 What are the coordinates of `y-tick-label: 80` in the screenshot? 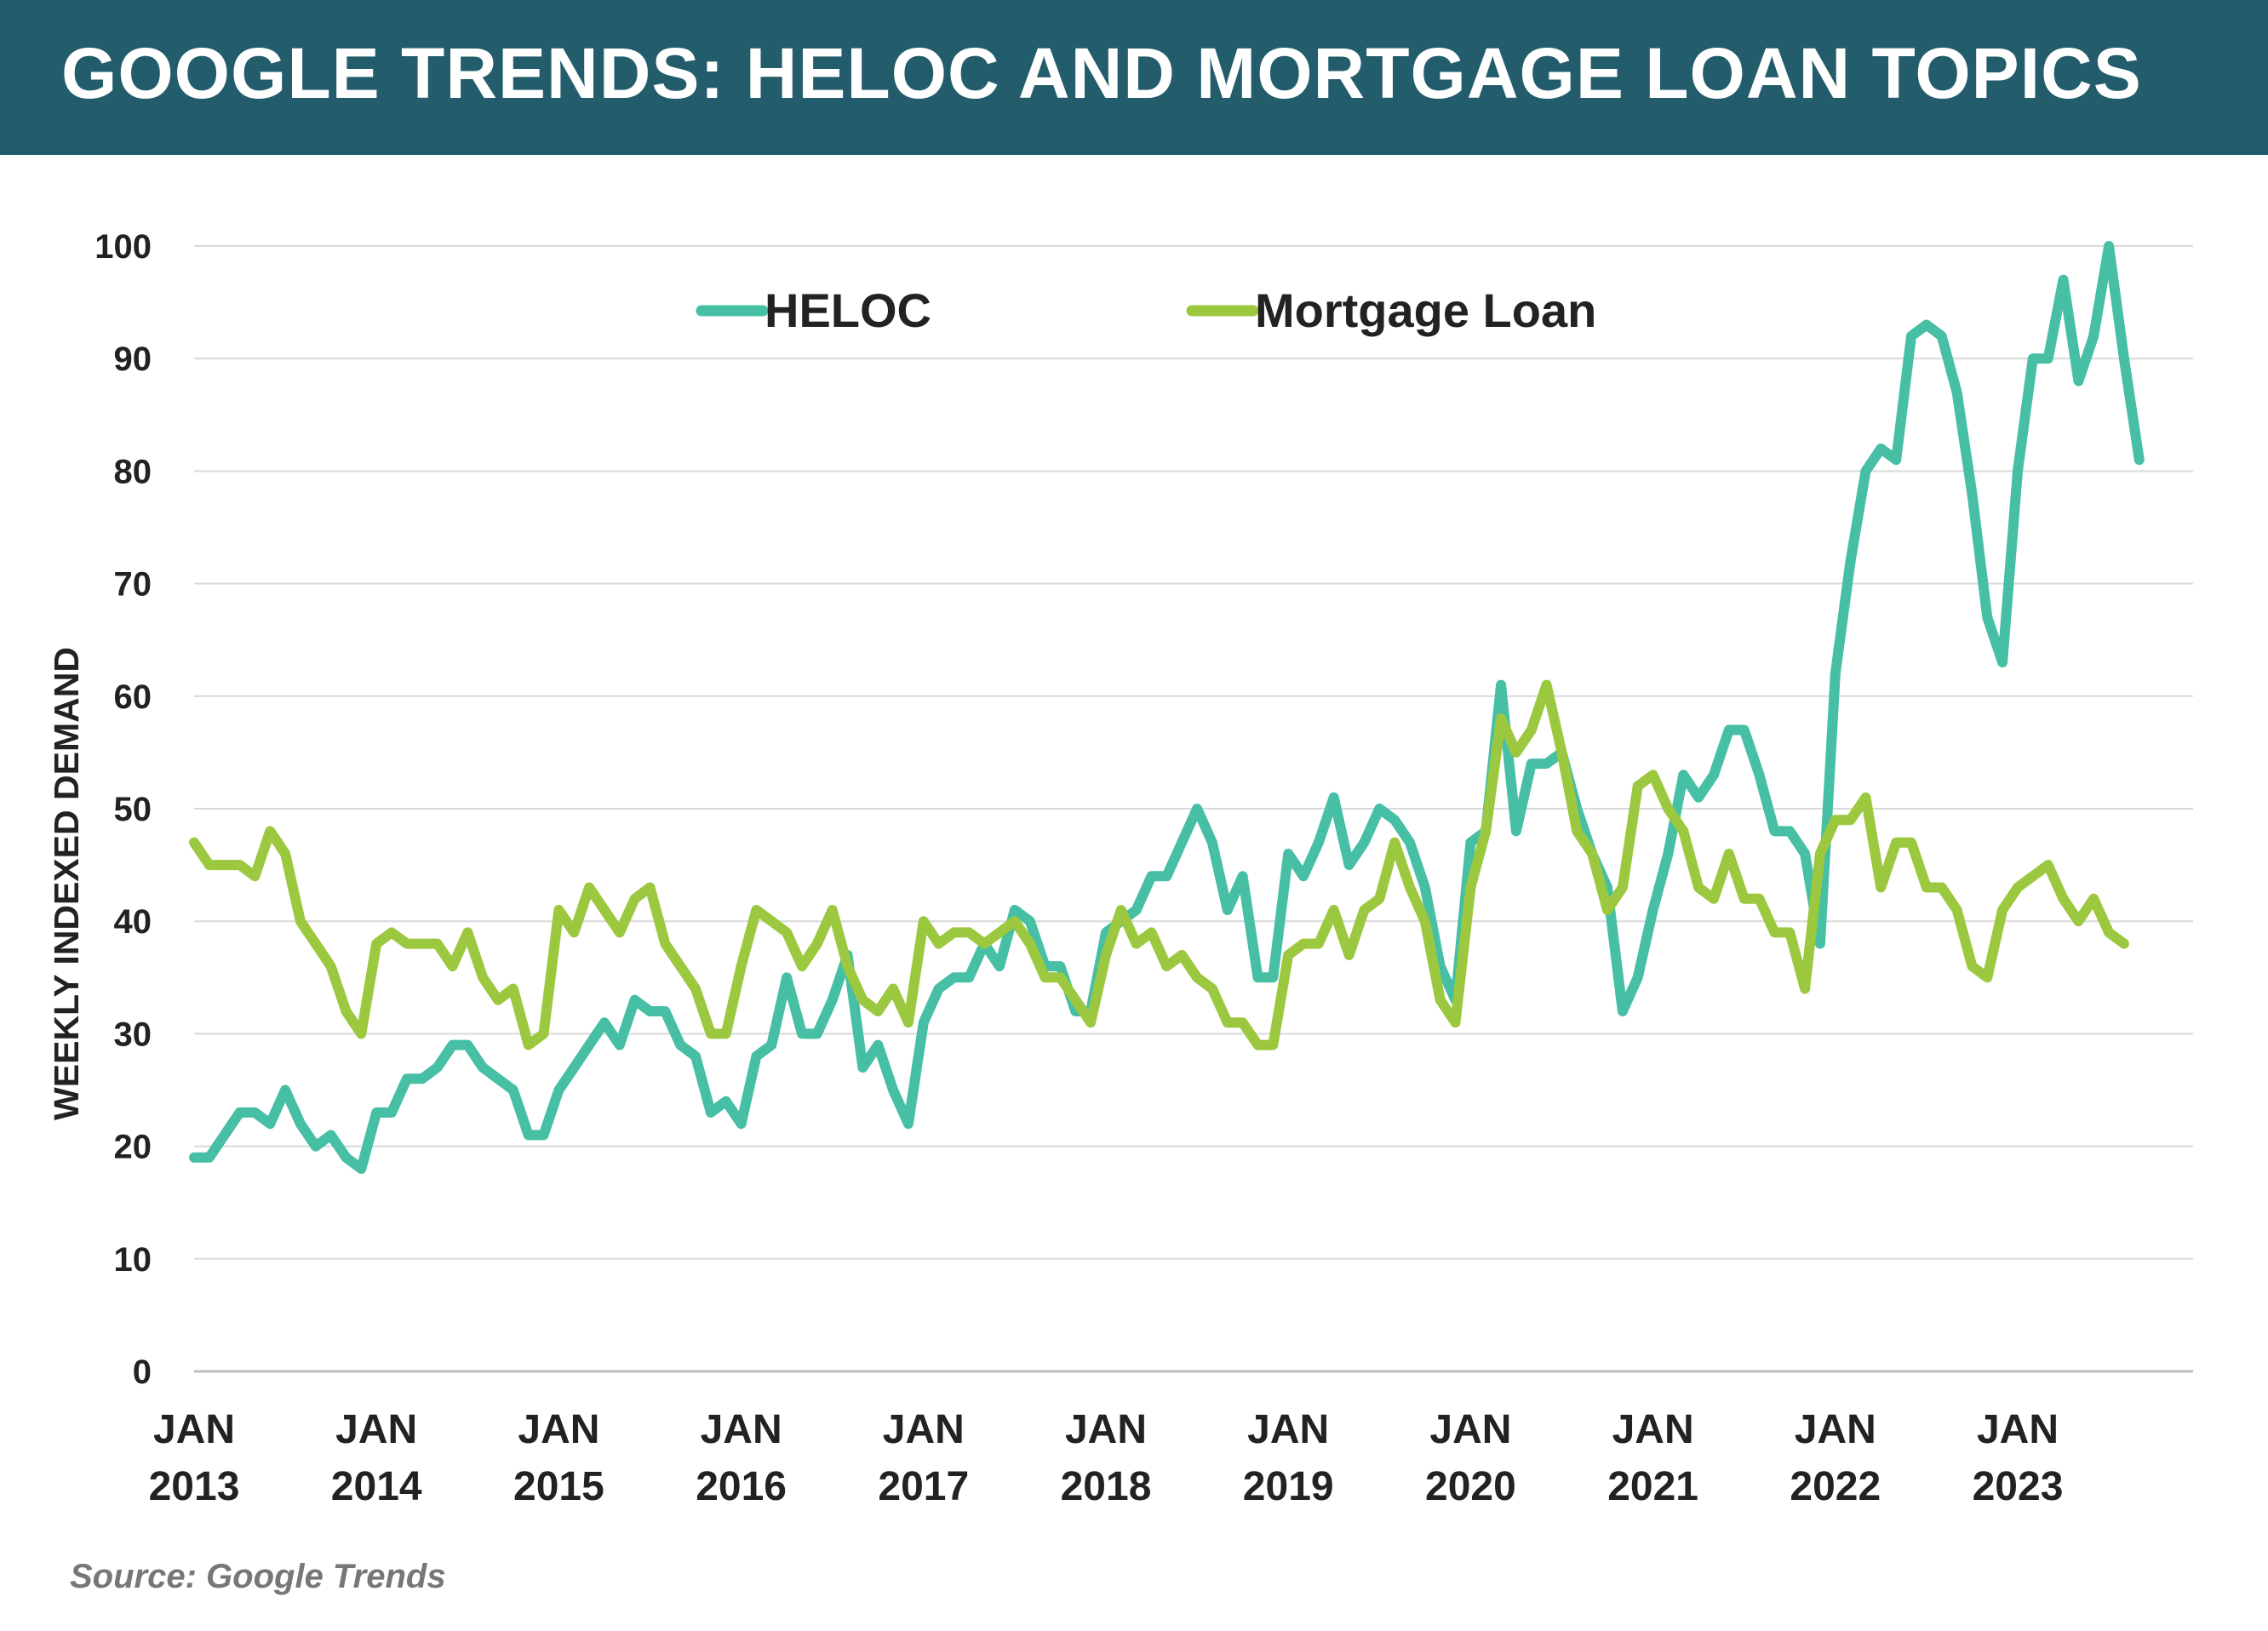 It's located at (133, 471).